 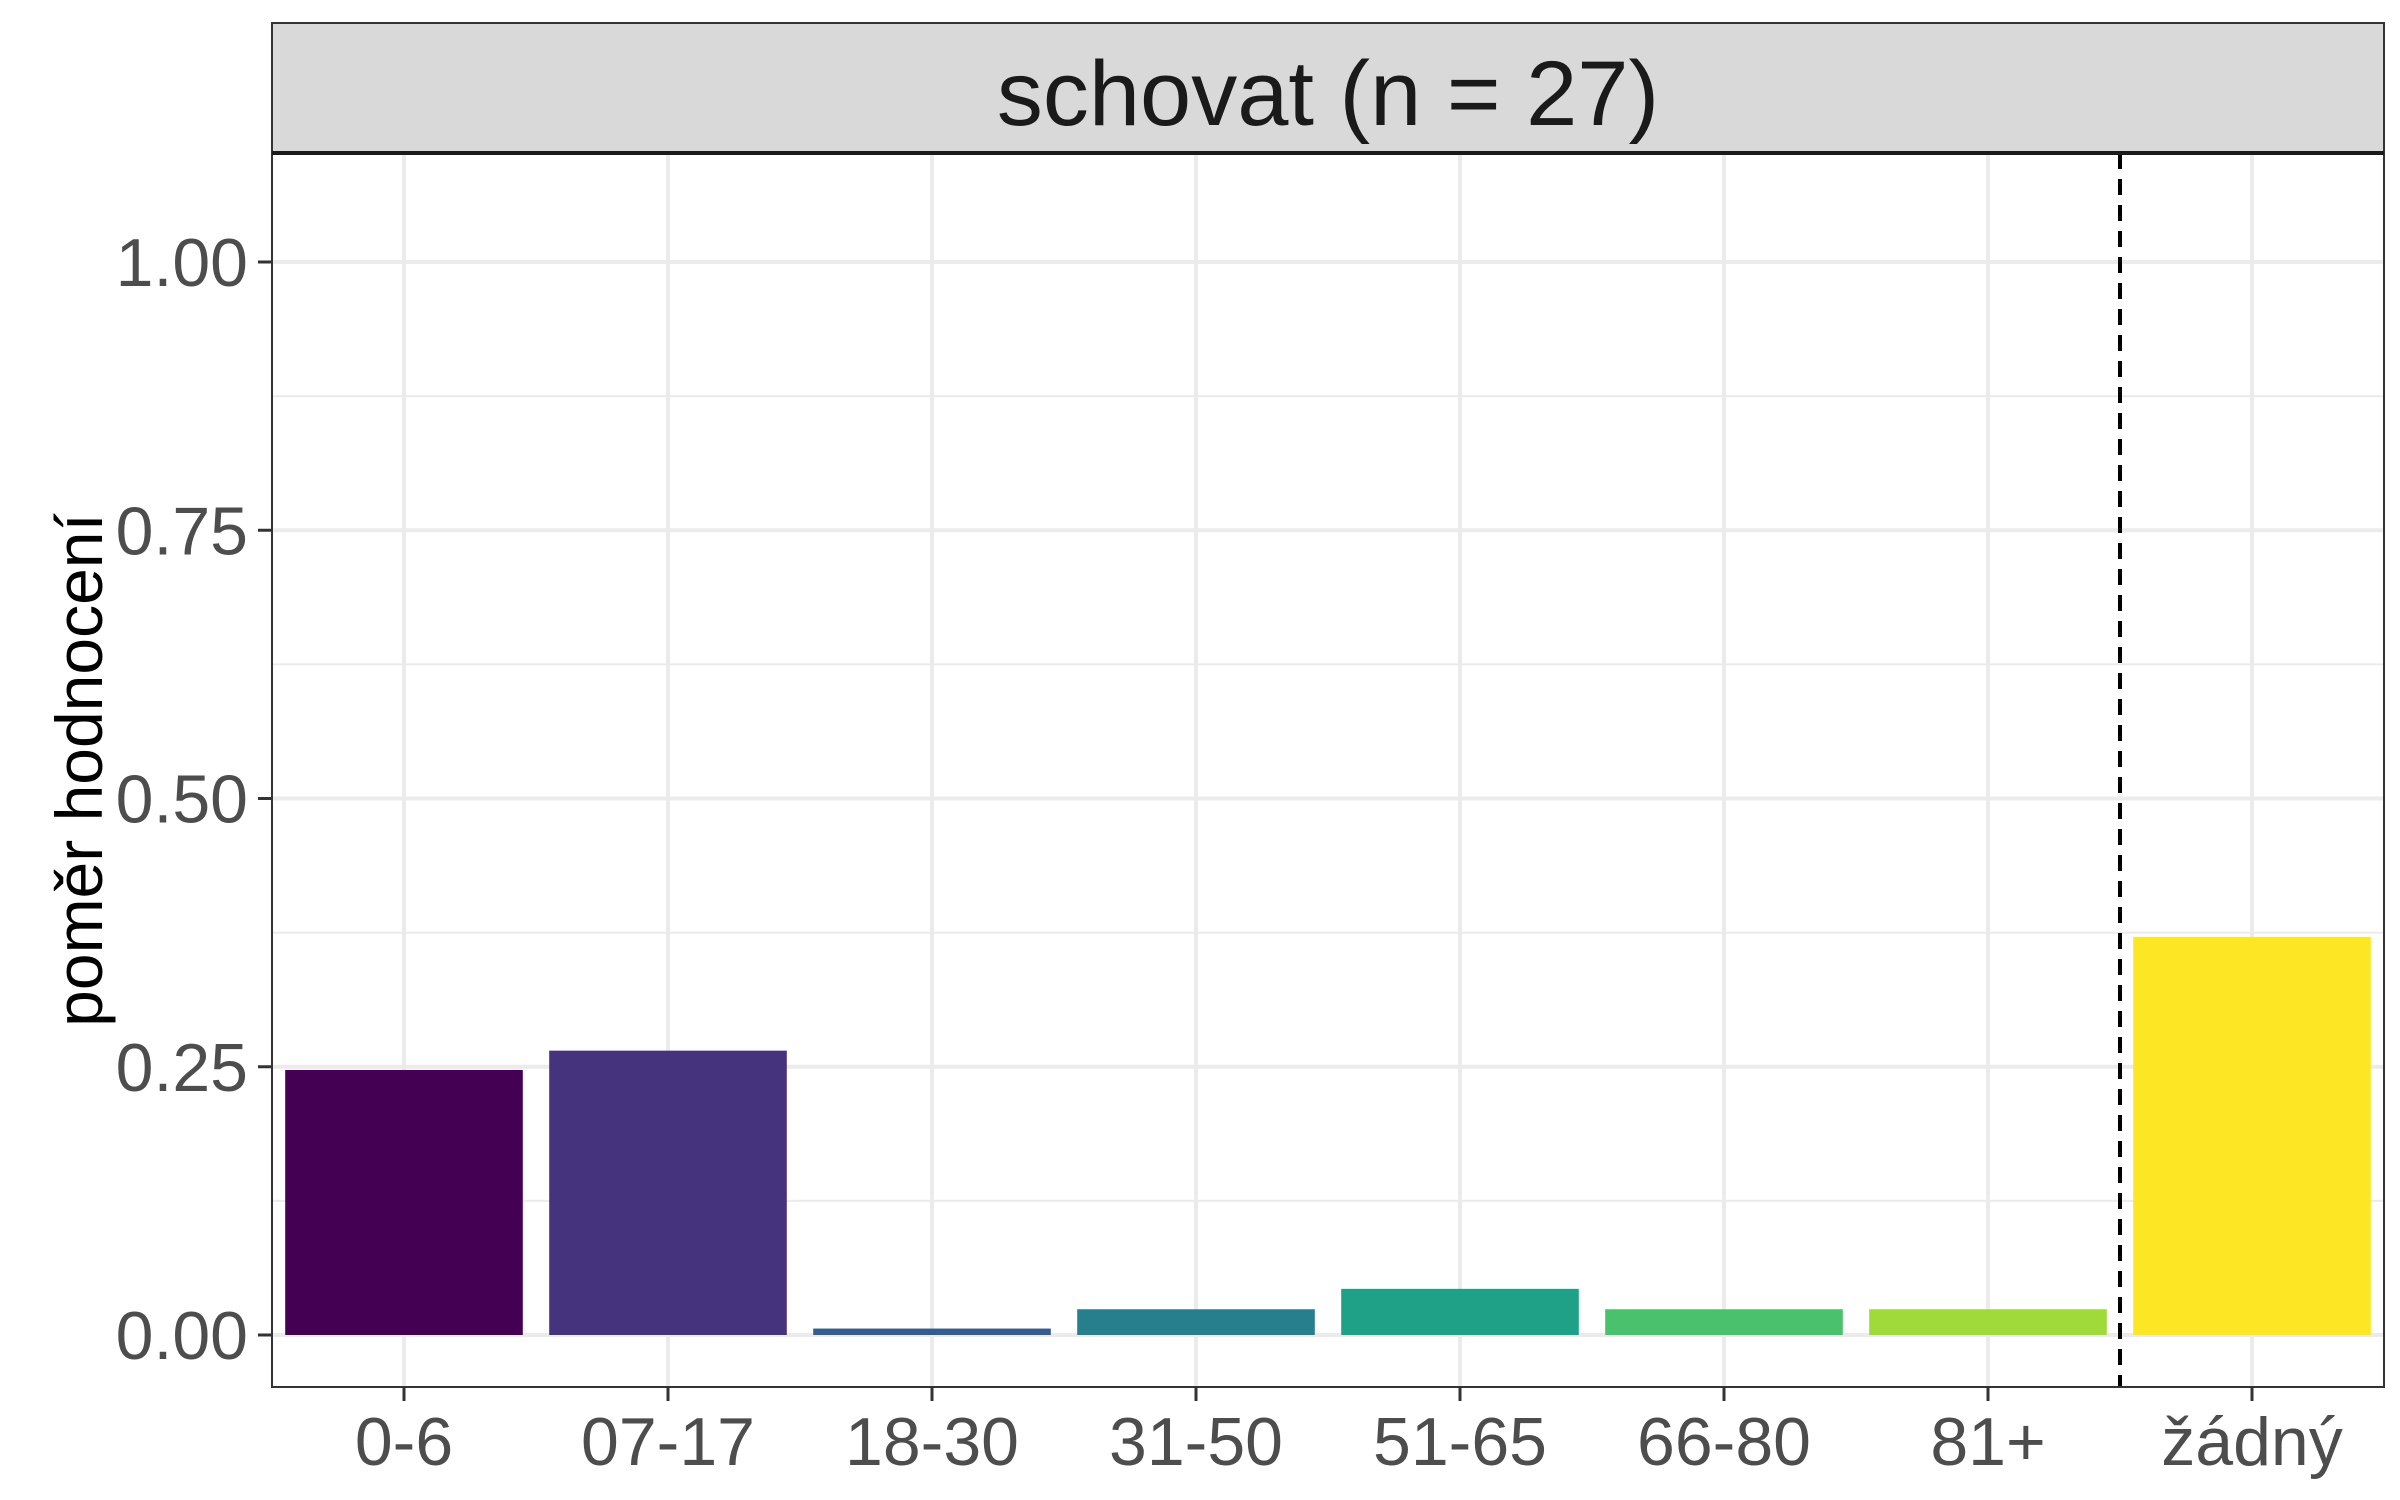 I want to click on y-axis-title: poměr hodnocení, so click(x=79, y=769).